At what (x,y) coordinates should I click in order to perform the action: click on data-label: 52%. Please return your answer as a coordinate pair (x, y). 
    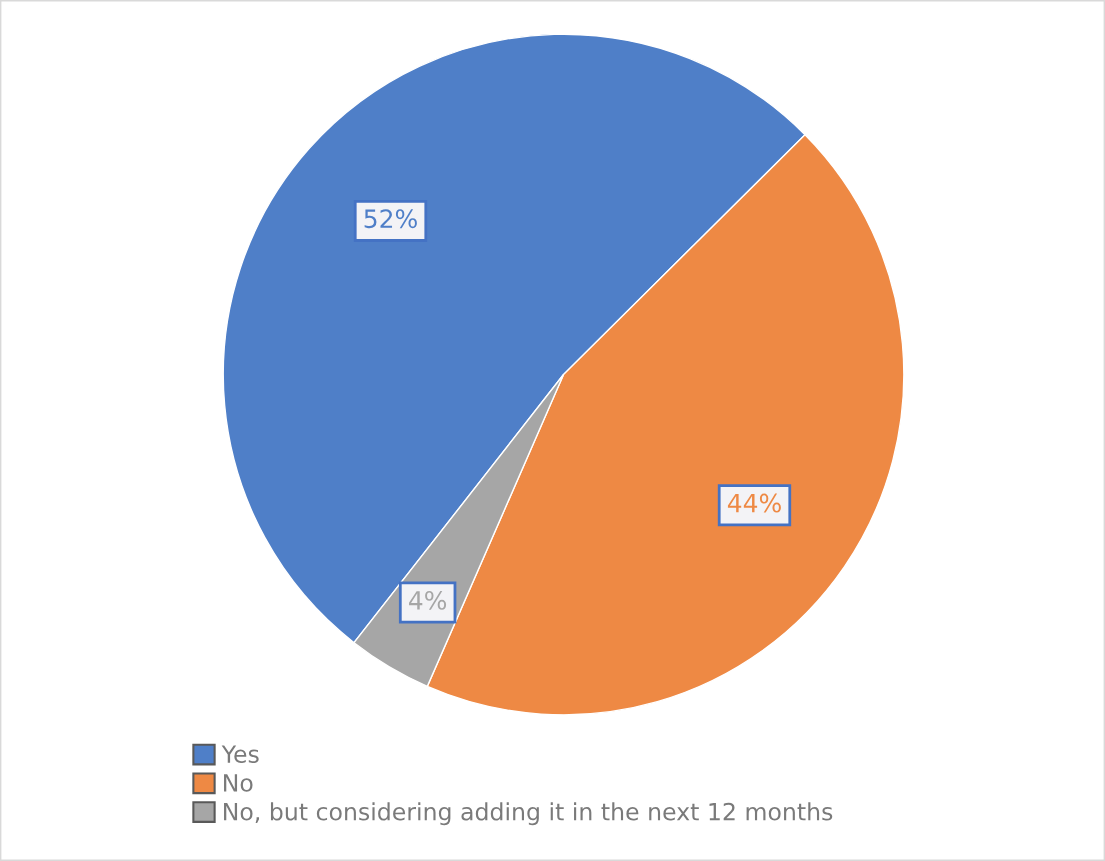
    Looking at the image, I should click on (390, 219).